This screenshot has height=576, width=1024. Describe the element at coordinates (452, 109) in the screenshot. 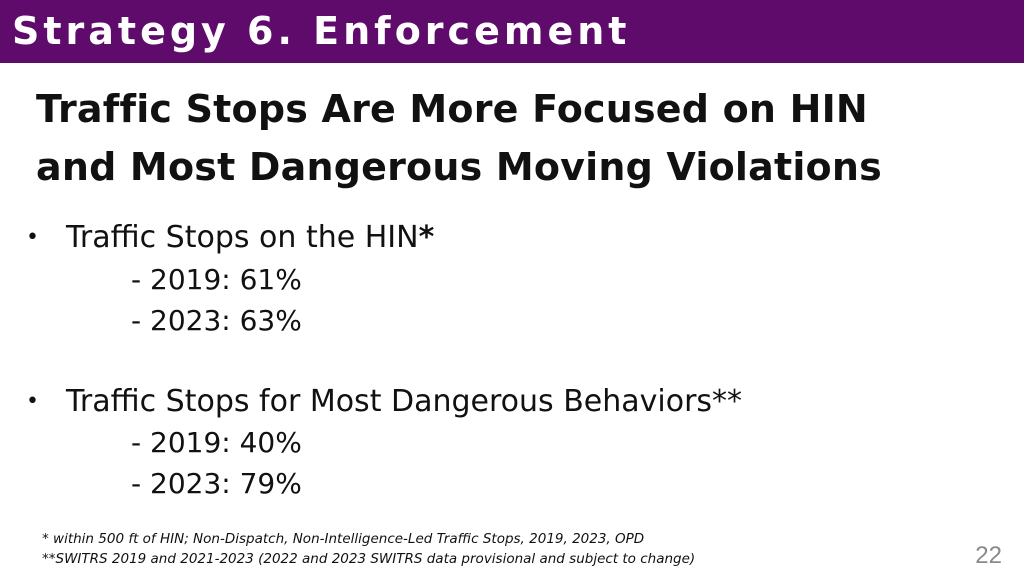

I see `slide-title-line-1: Traffic Stops Are More Focused on HIN` at that location.